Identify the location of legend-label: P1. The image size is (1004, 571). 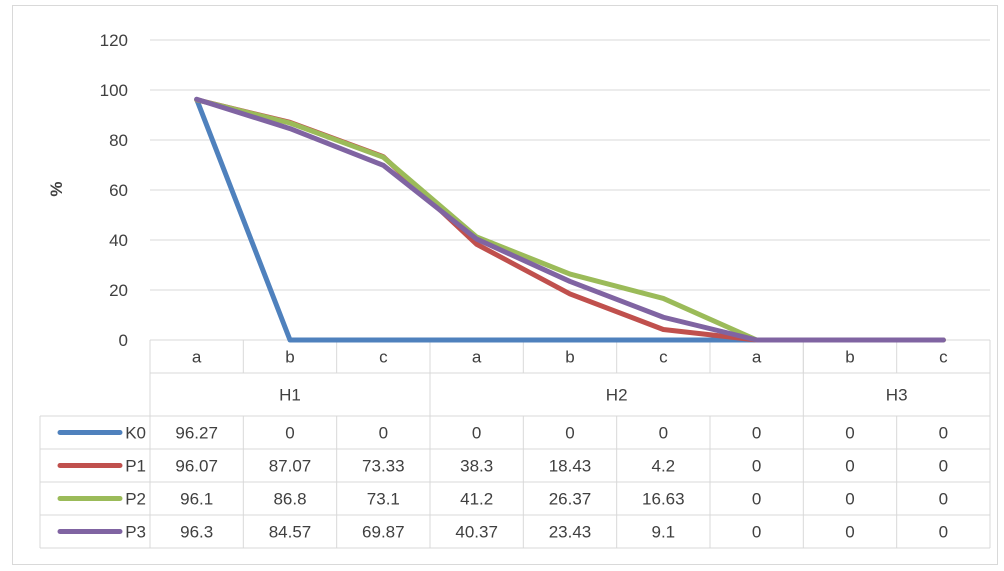
(135, 466).